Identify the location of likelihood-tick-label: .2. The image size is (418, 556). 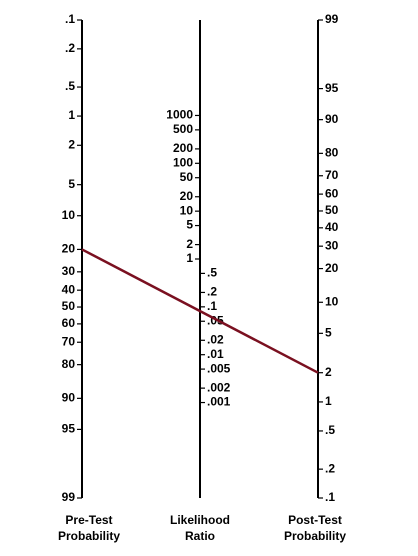
(212, 292).